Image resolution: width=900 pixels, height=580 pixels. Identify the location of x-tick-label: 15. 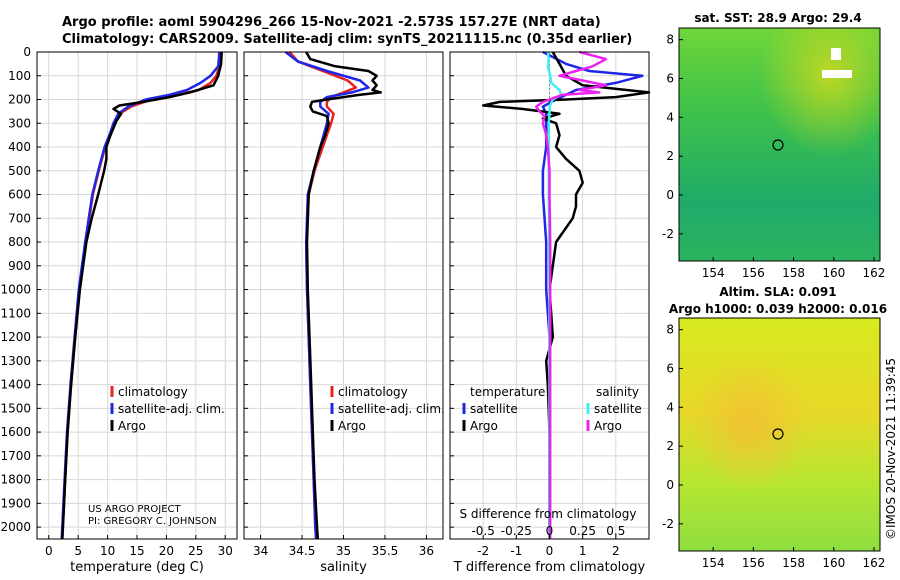
(136, 551).